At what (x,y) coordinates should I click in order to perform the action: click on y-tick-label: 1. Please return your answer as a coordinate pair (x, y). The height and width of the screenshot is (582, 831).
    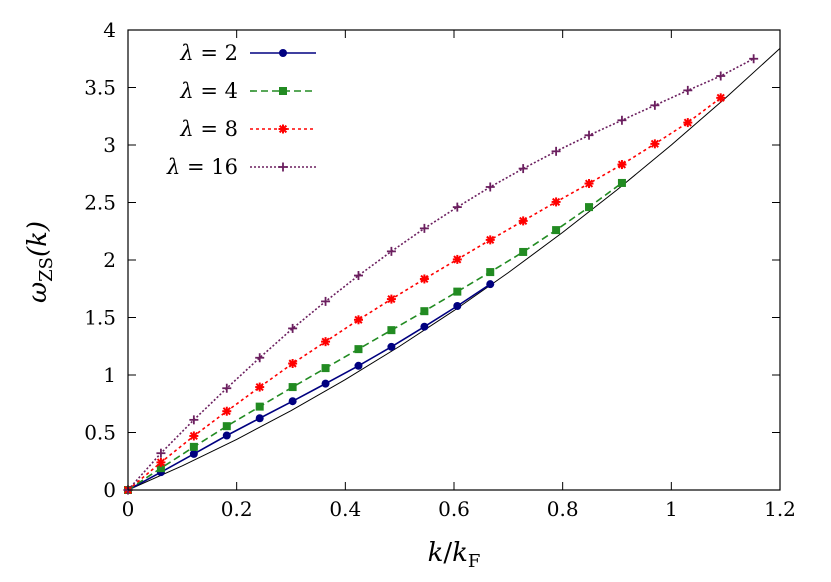
    Looking at the image, I should click on (109, 375).